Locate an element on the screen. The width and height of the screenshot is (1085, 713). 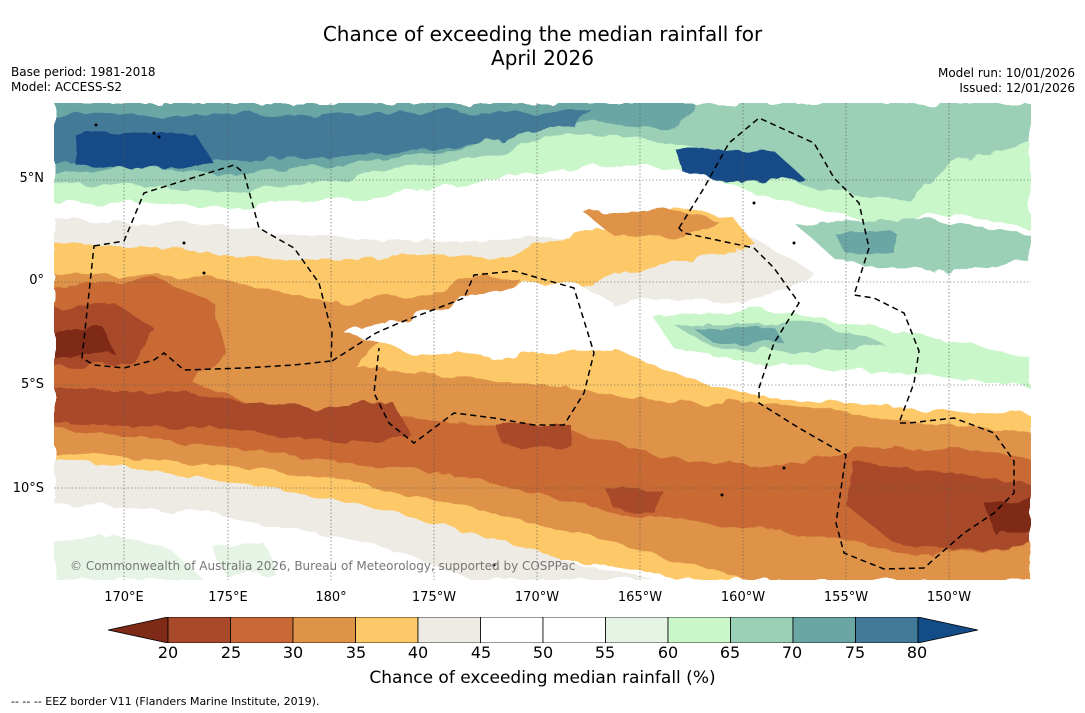
band-below-20-east is located at coordinates (1007, 515).